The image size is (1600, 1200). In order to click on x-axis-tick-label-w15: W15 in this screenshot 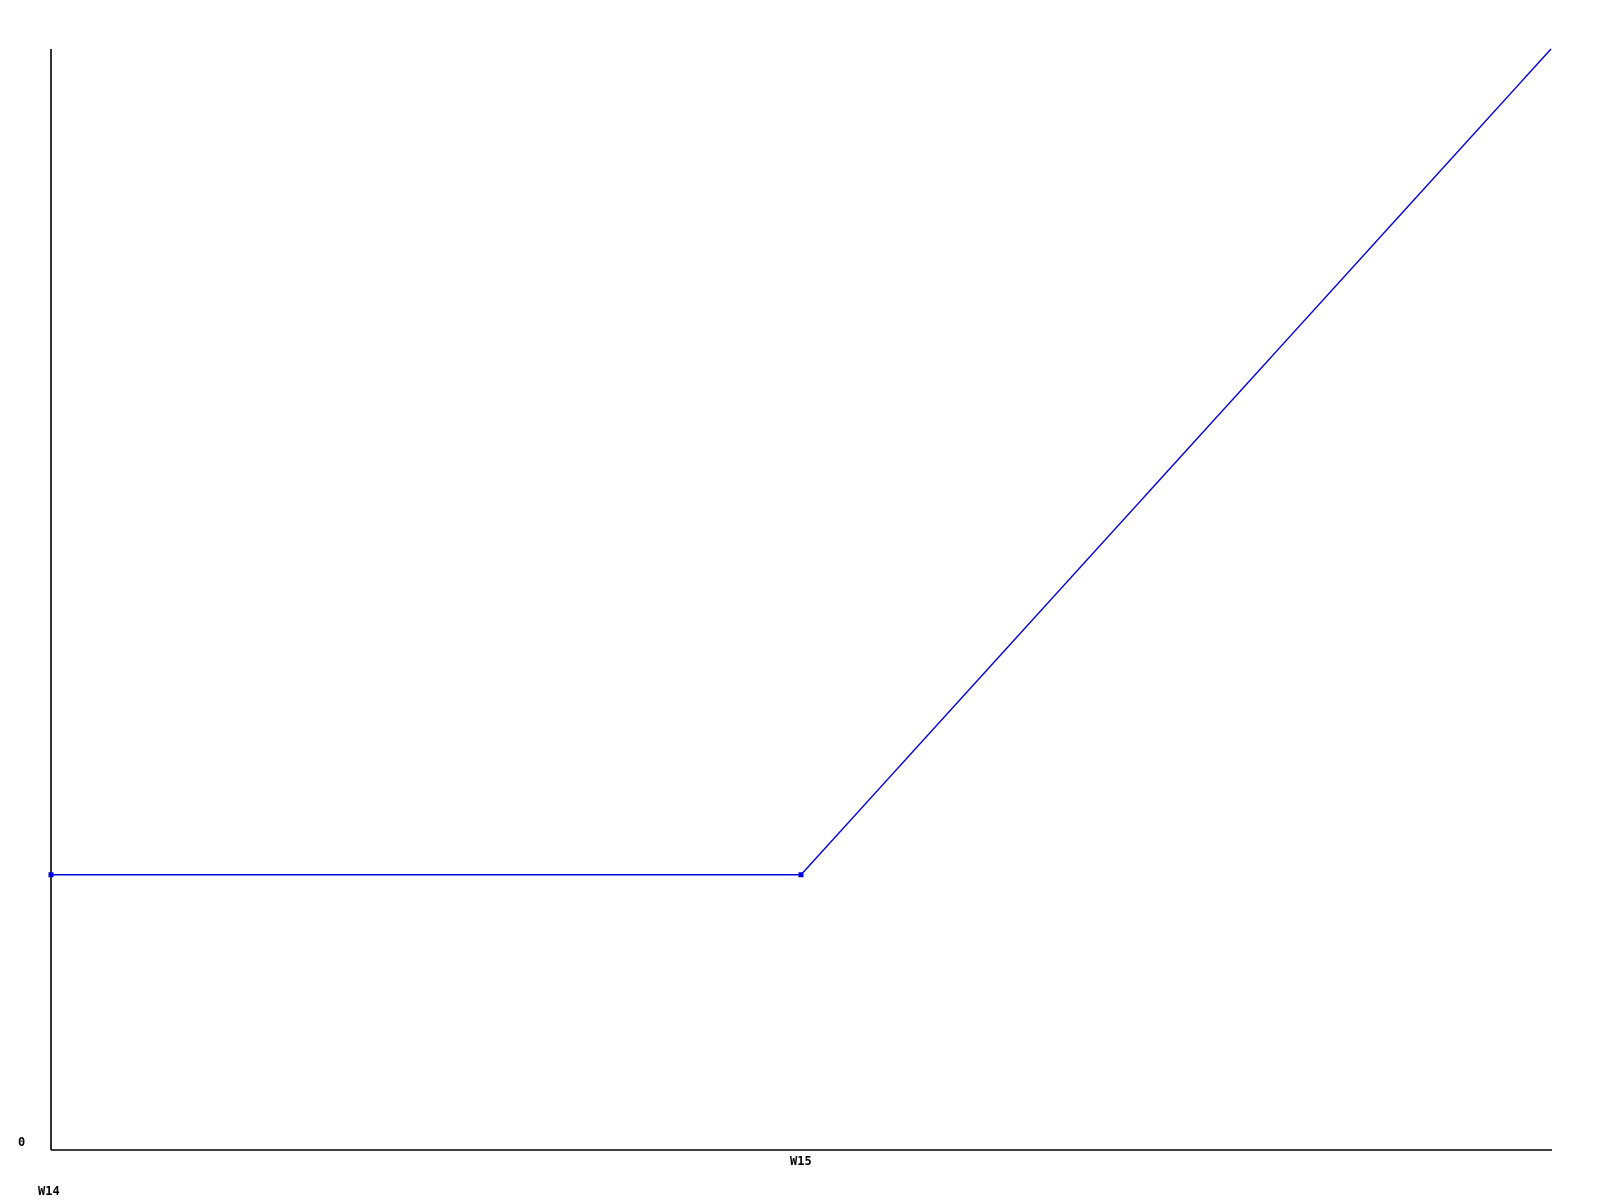, I will do `click(801, 1161)`.